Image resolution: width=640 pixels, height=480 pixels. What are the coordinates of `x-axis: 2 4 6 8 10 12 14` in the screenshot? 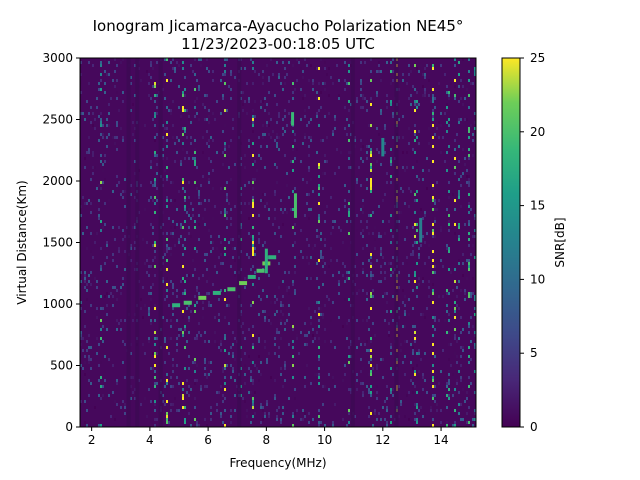 It's located at (268, 437).